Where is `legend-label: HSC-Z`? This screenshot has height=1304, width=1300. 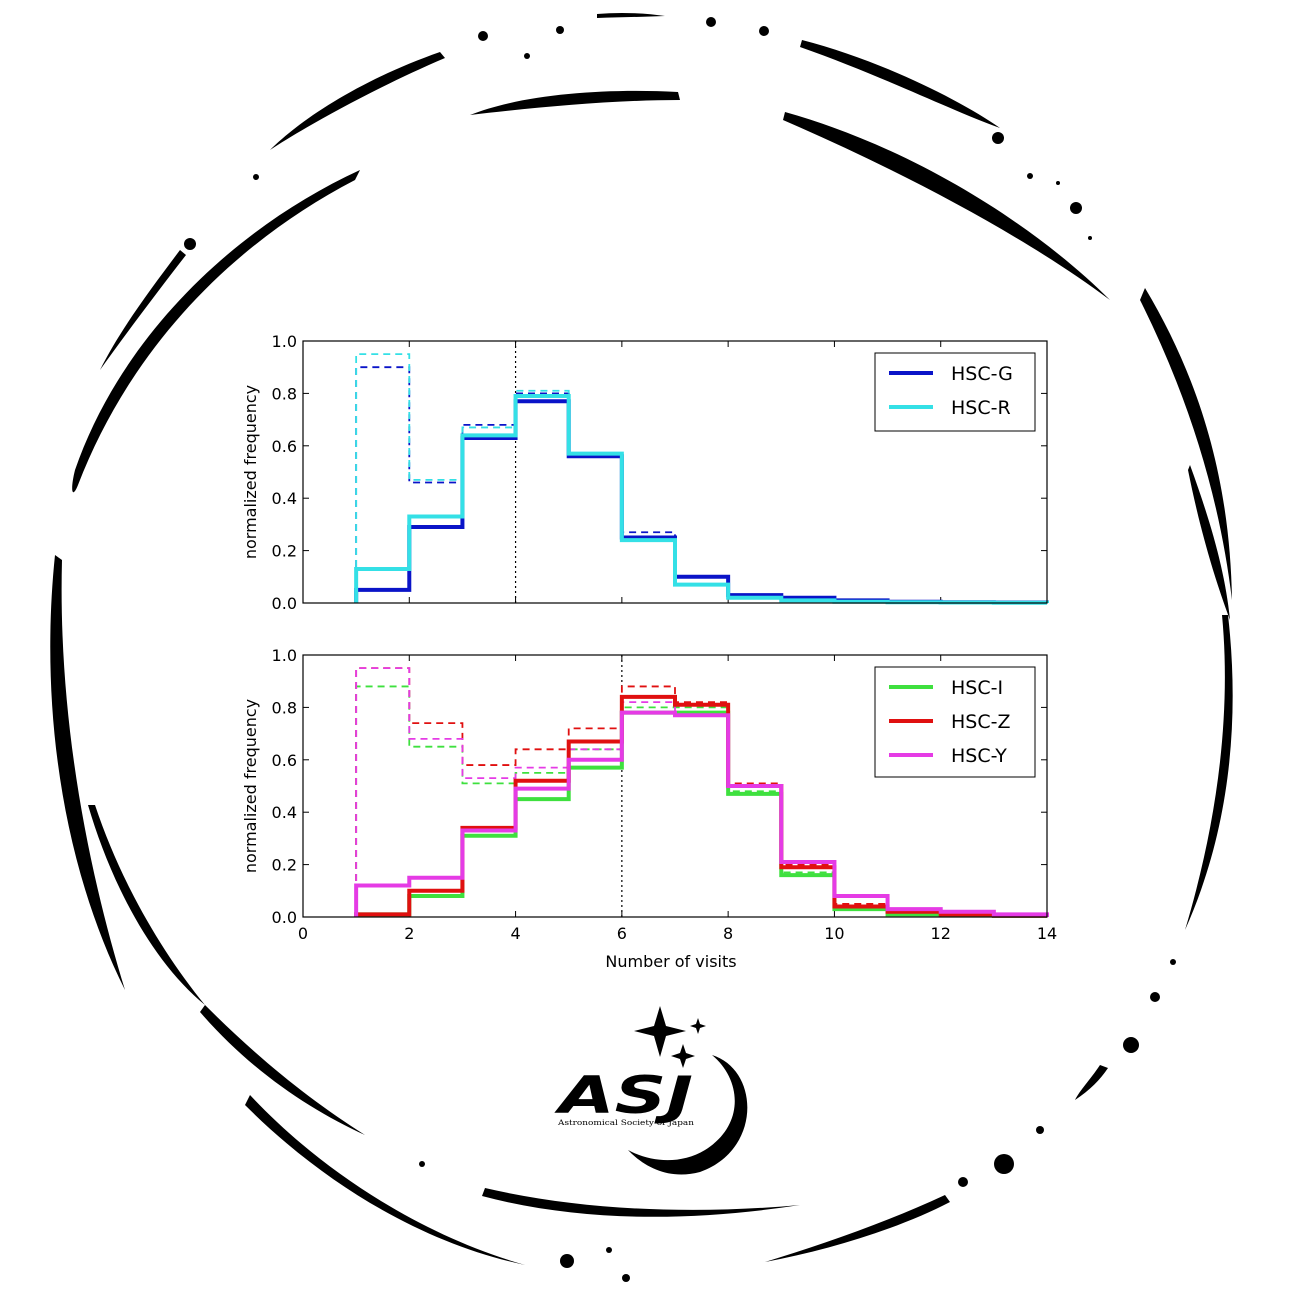 legend-label: HSC-Z is located at coordinates (981, 722).